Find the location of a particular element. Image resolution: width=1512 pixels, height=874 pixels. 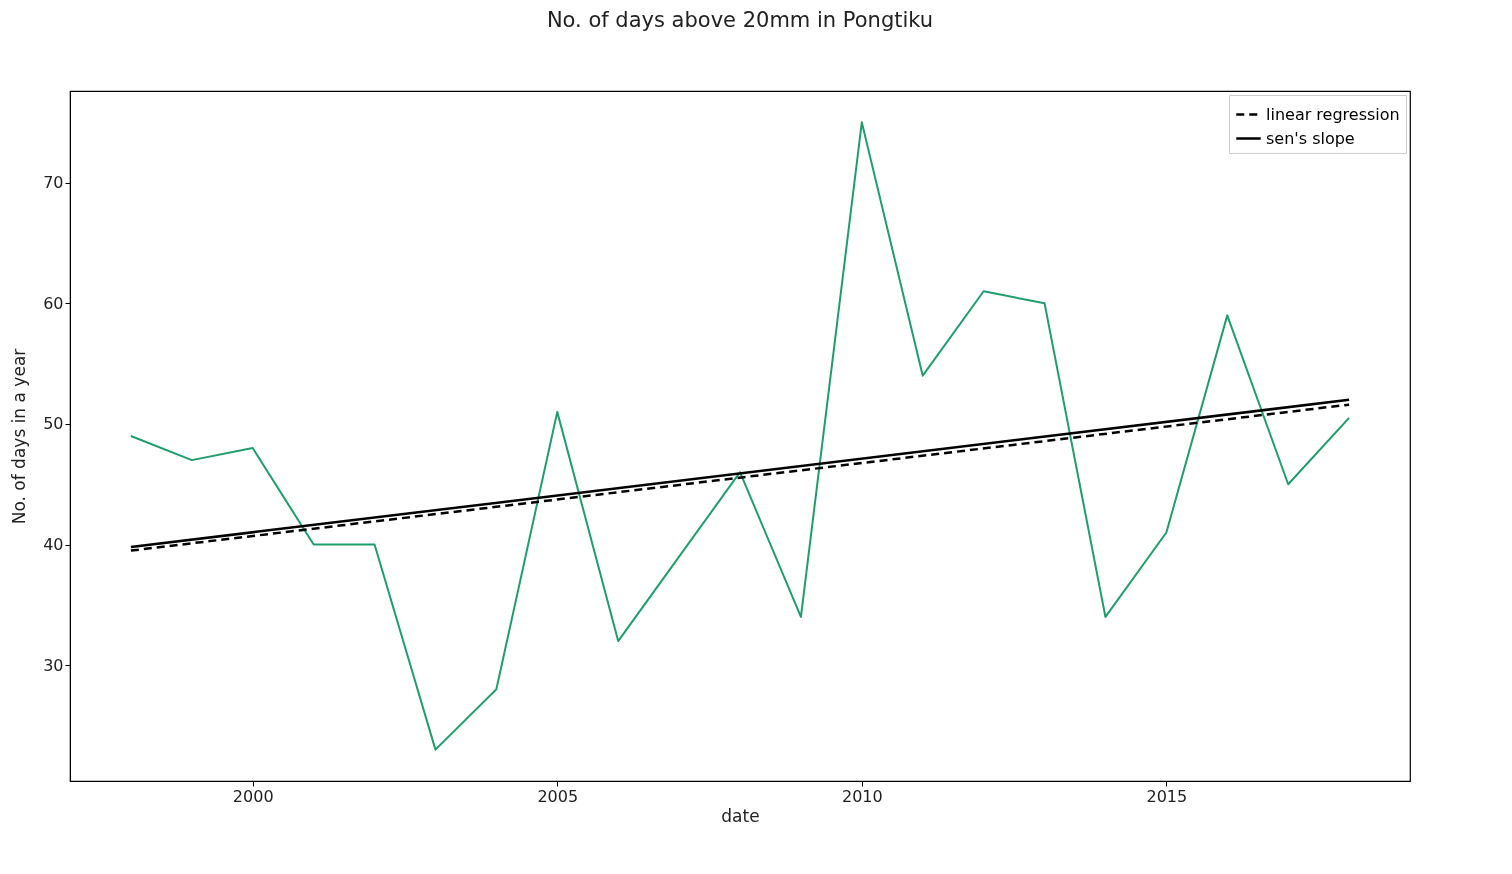

x-tick-label: 2000 is located at coordinates (253, 796).